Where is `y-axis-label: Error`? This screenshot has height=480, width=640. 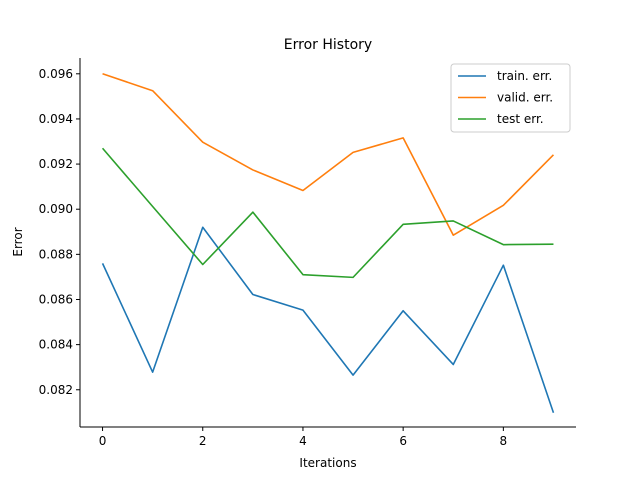
y-axis-label: Error is located at coordinates (18, 241).